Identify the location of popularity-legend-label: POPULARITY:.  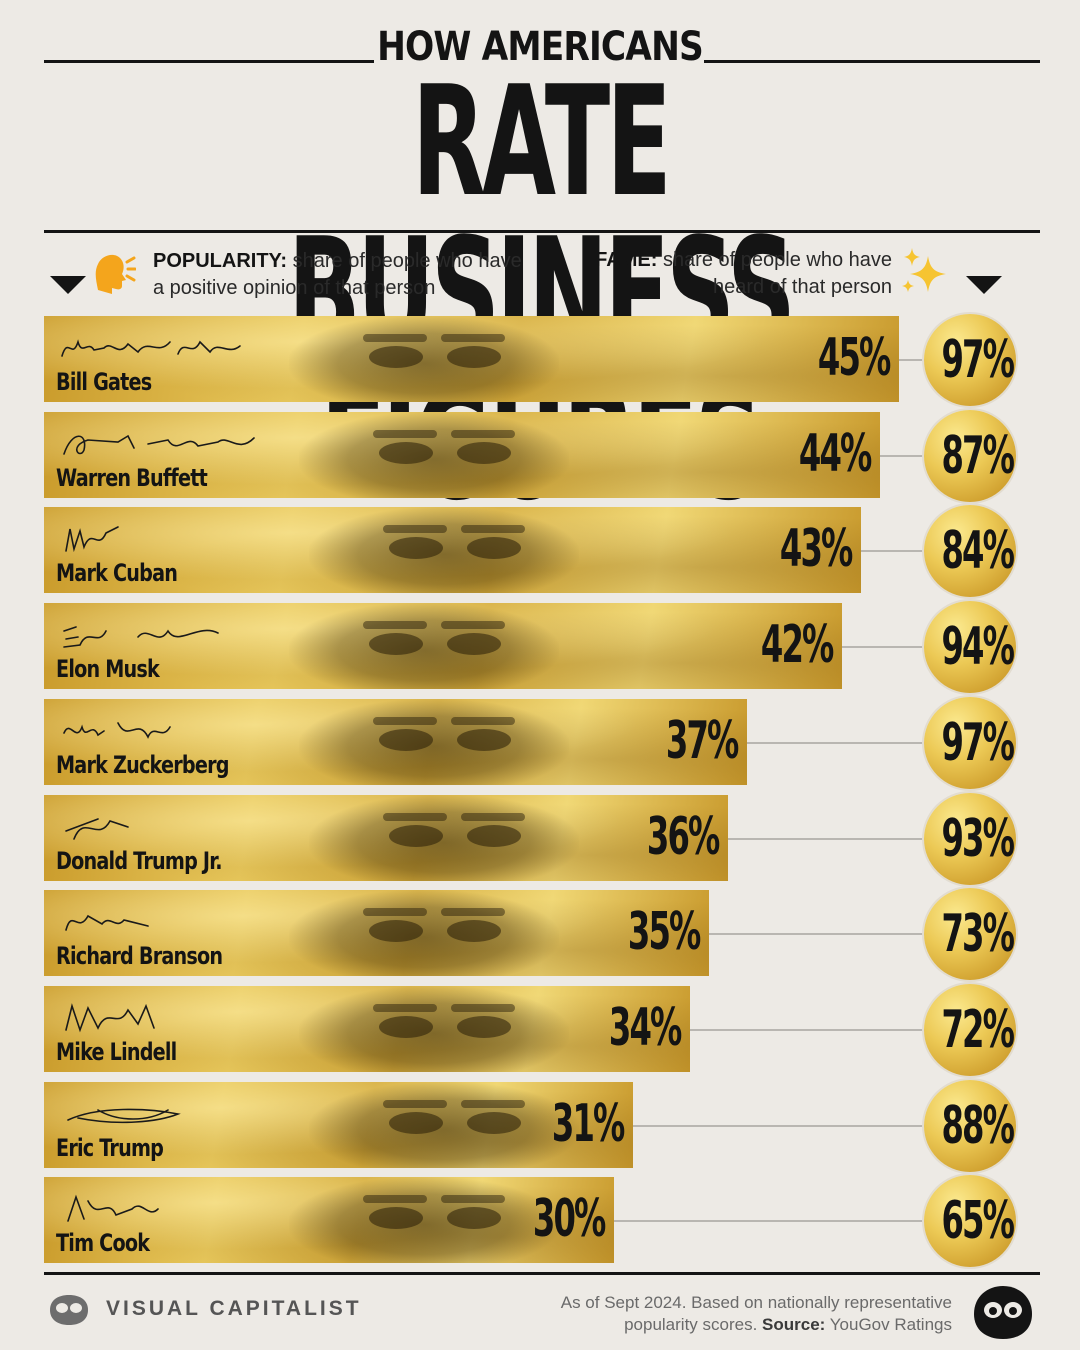
(220, 261).